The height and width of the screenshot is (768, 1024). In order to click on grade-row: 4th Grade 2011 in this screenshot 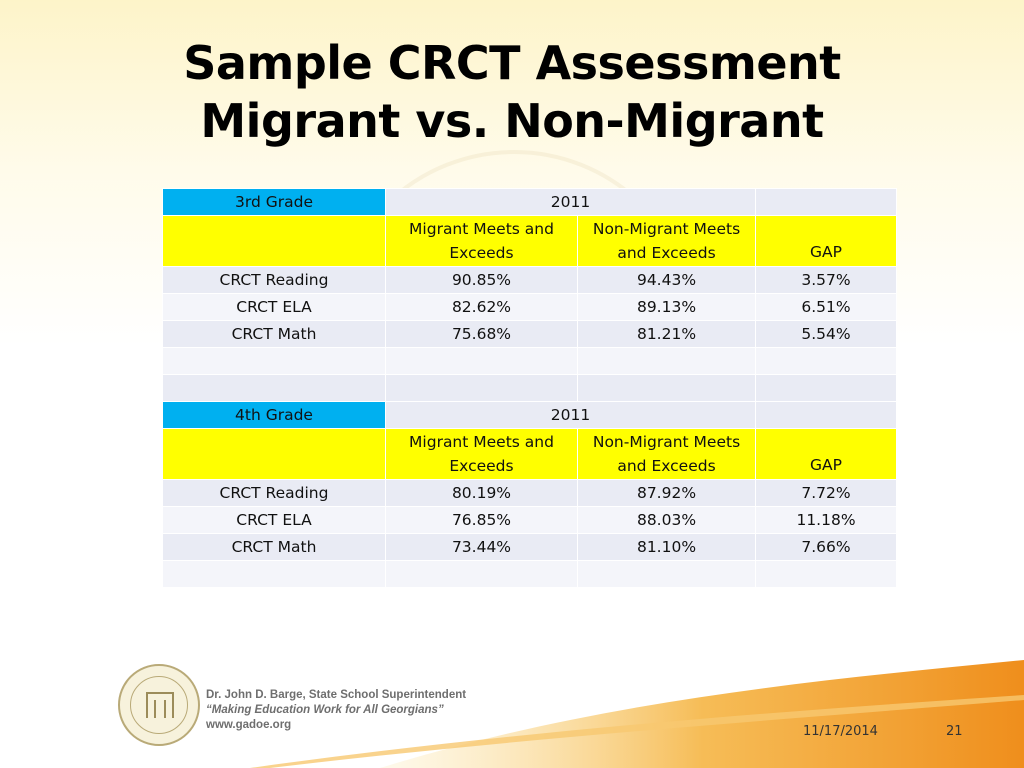, I will do `click(530, 415)`.